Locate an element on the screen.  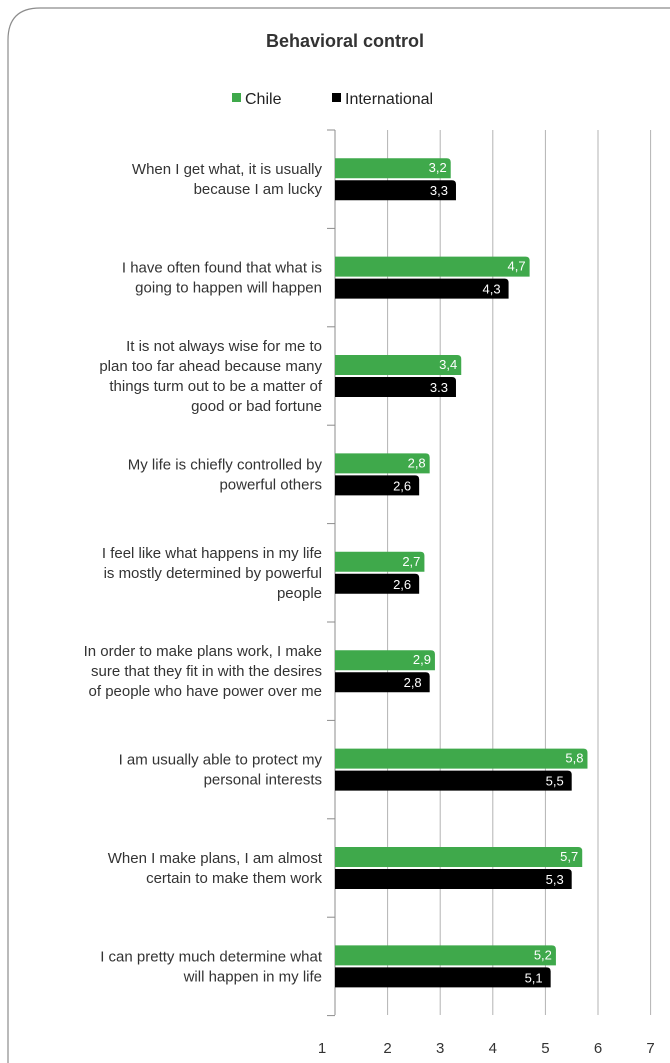
category-label: When I get what, it is usually is located at coordinates (227, 169).